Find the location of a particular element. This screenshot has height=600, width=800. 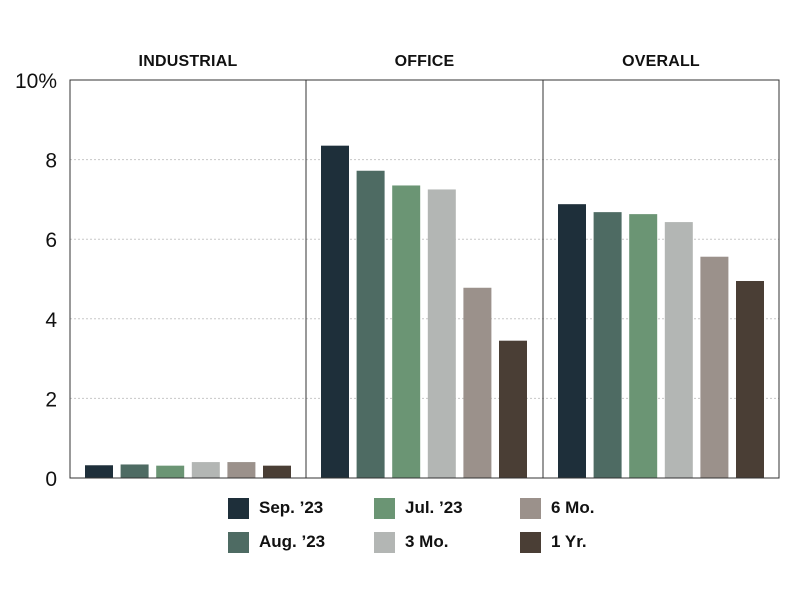

panel-title-overall: OVERALL is located at coordinates (661, 61).